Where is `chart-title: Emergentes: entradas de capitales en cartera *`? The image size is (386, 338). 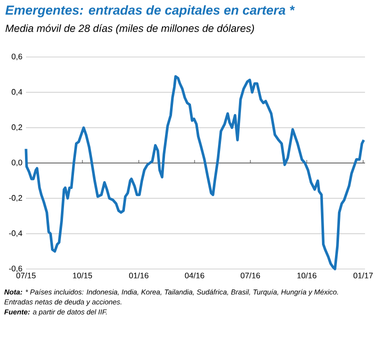 chart-title: Emergentes: entradas de capitales en cartera * is located at coordinates (150, 11).